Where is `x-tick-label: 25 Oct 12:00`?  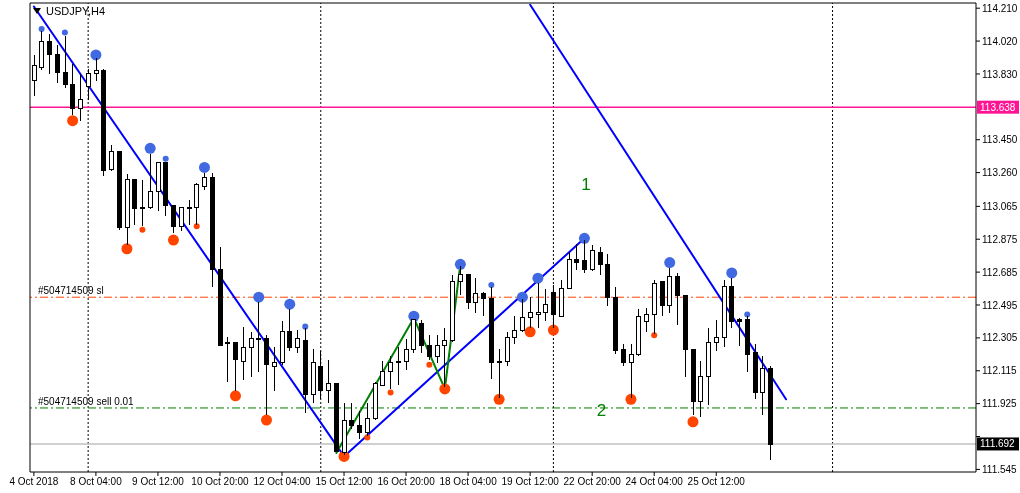
x-tick-label: 25 Oct 12:00 is located at coordinates (716, 482).